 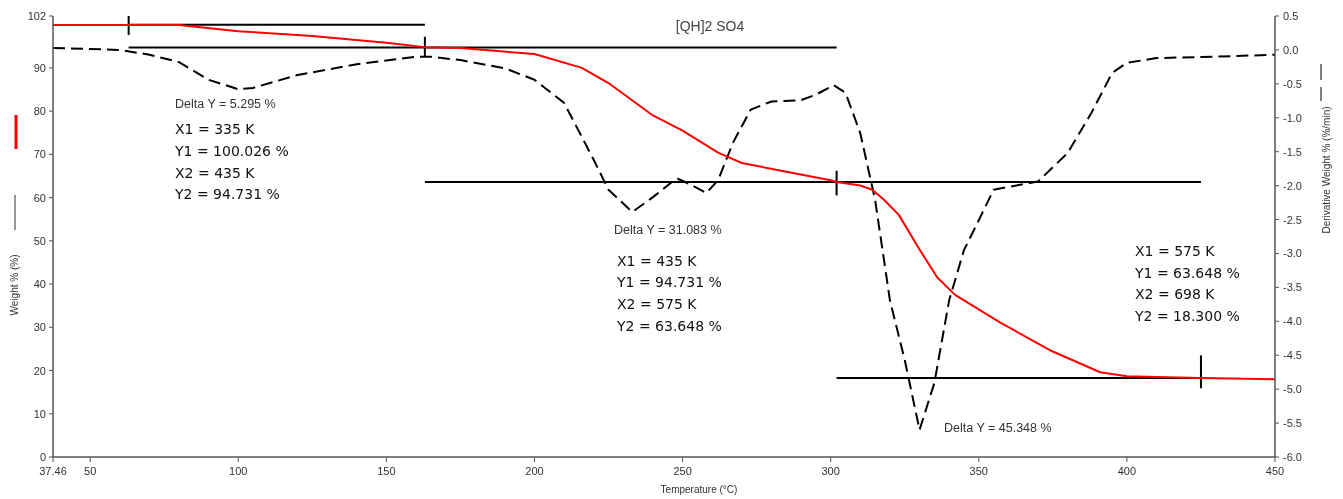 What do you see at coordinates (1326, 170) in the screenshot?
I see `y2-axis-title: Derivative Weight % (%/min)` at bounding box center [1326, 170].